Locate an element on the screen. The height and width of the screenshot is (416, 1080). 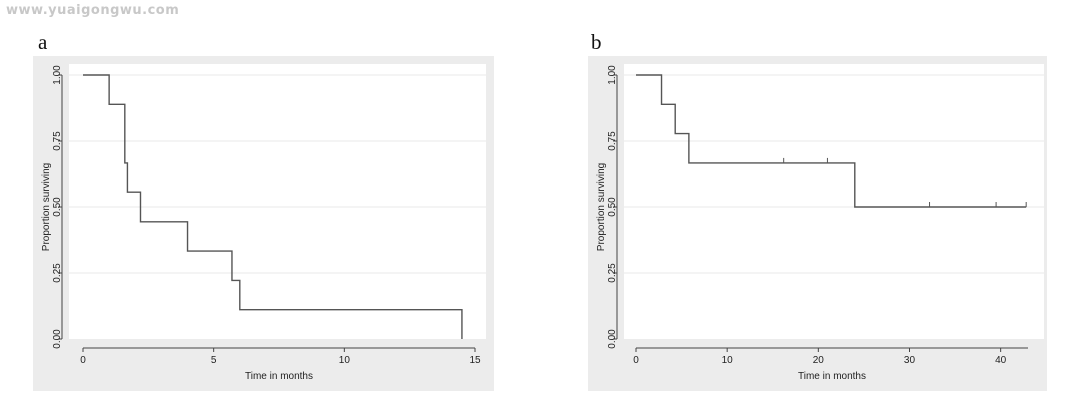
x-tick-label: 15 is located at coordinates (475, 360).